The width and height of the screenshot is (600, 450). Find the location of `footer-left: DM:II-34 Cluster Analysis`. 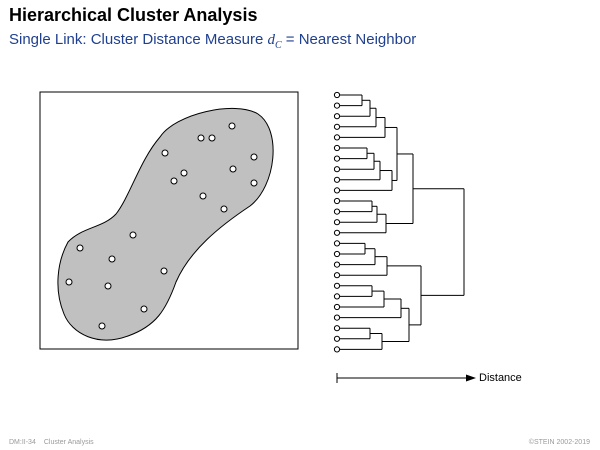

footer-left: DM:II-34 Cluster Analysis is located at coordinates (51, 442).